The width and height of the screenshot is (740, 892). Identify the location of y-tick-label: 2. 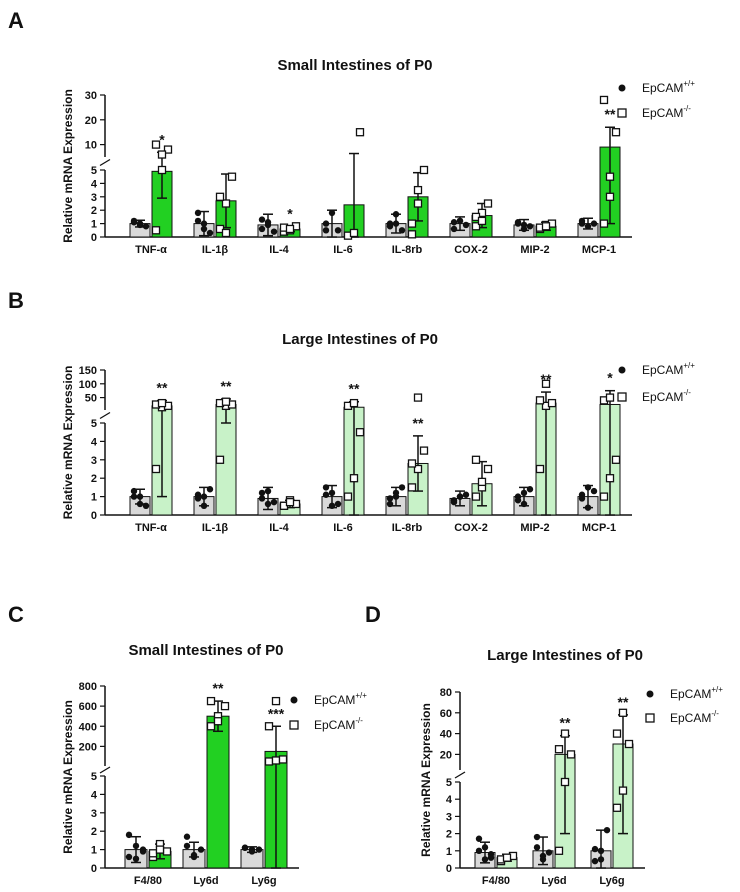
(94, 832).